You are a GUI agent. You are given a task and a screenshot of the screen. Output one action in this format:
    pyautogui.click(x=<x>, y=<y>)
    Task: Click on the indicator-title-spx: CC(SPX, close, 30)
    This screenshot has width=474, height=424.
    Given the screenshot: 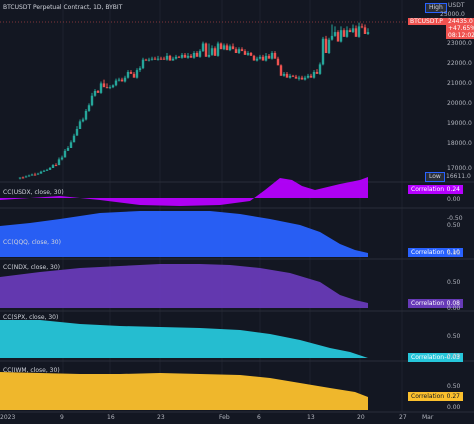 What is the action you would take?
    pyautogui.click(x=31, y=317)
    